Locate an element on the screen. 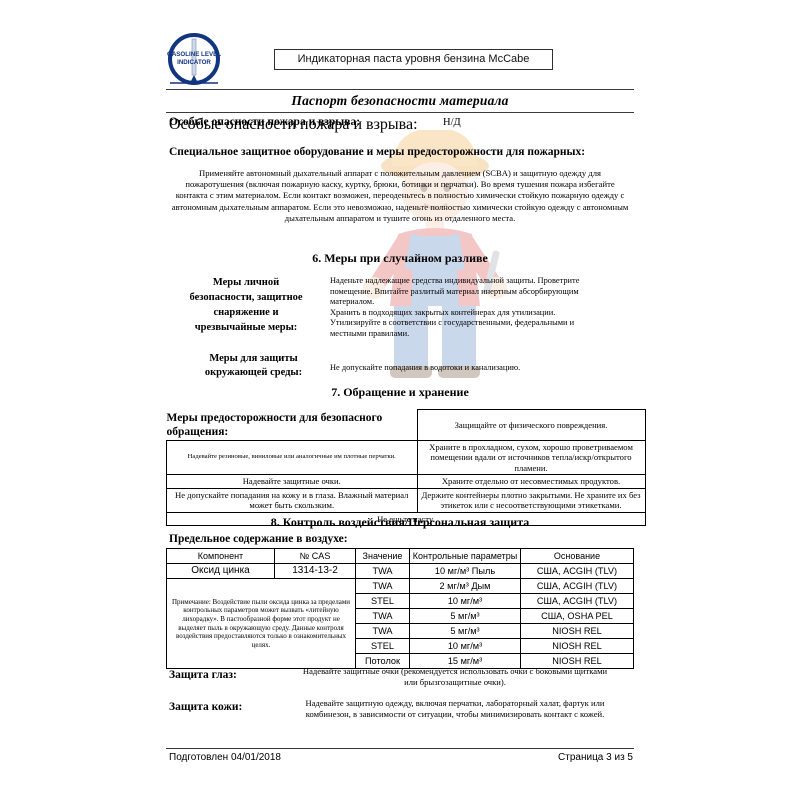  table-row: STEL 10 мг/м³ США, ACGIH (TLV) is located at coordinates (400, 601).